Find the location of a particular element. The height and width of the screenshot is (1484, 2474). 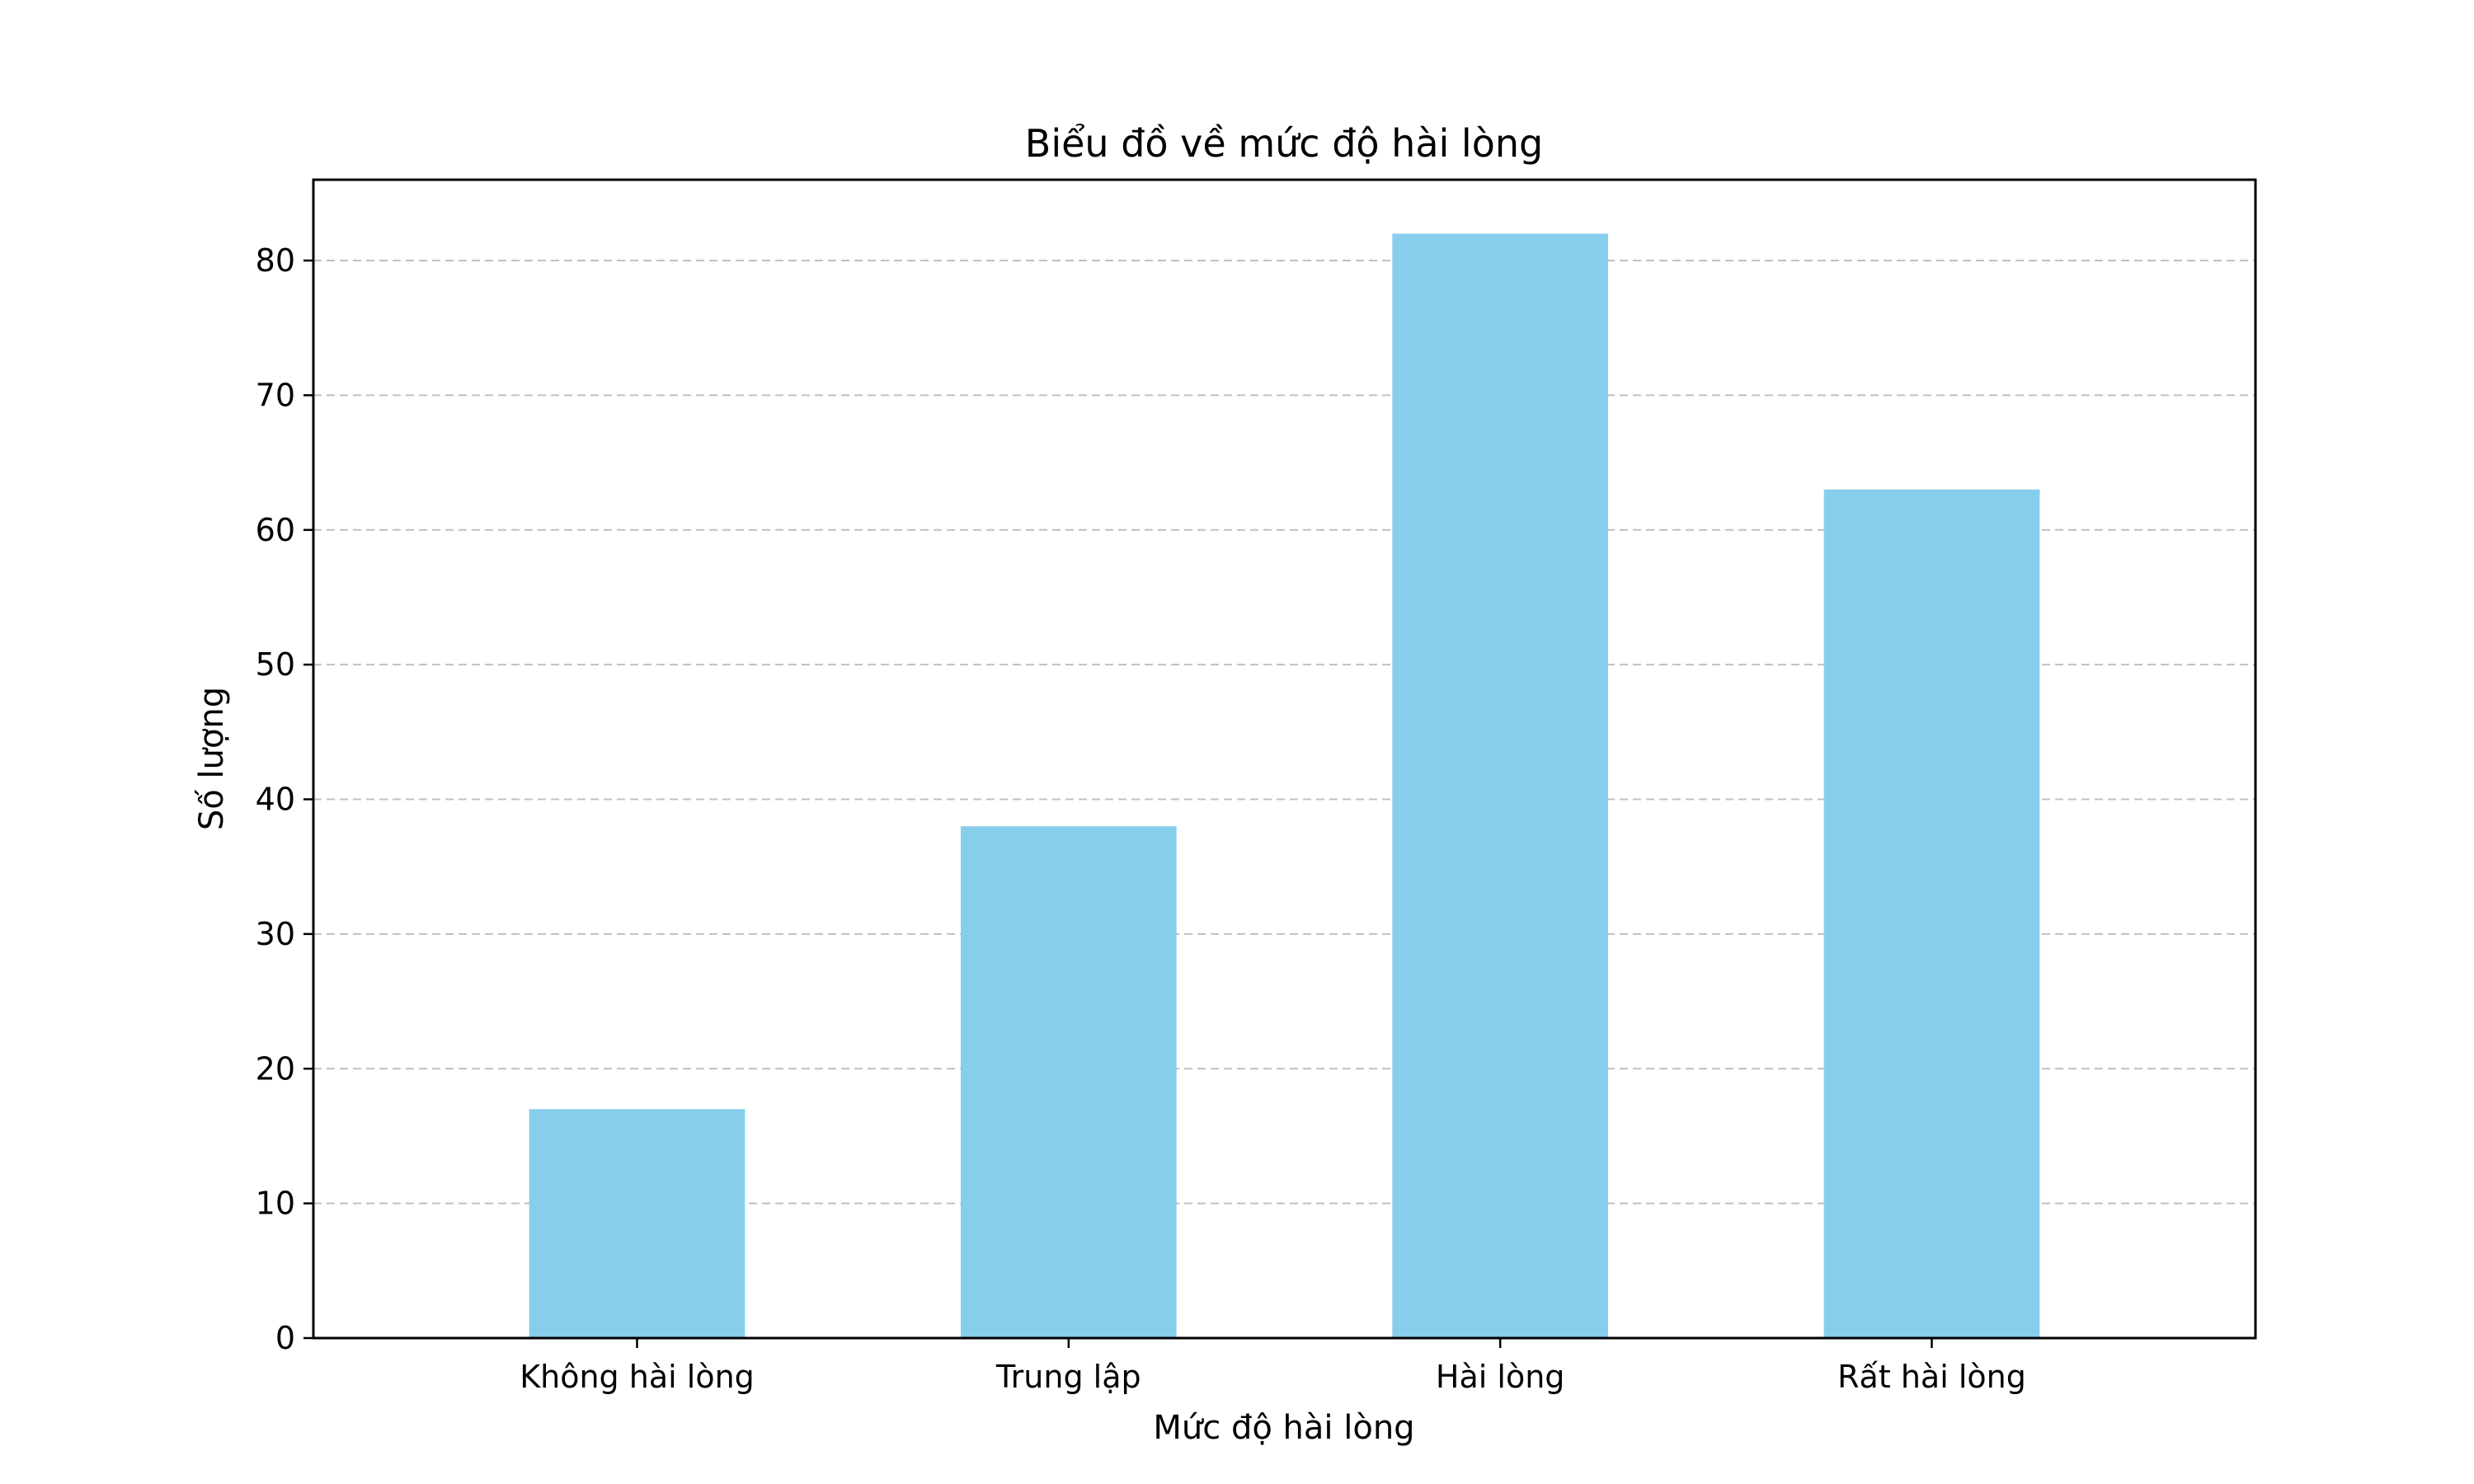

y-tick-label: 50 is located at coordinates (275, 664).